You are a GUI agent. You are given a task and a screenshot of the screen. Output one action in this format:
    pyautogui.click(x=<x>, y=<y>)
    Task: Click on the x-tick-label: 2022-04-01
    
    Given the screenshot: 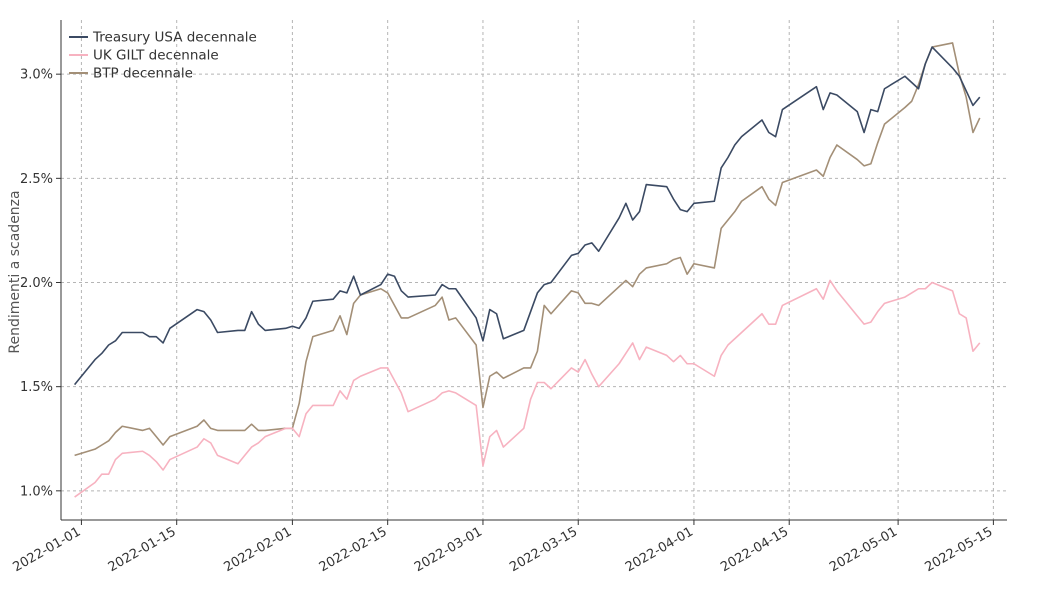 What is the action you would take?
    pyautogui.click(x=659, y=549)
    